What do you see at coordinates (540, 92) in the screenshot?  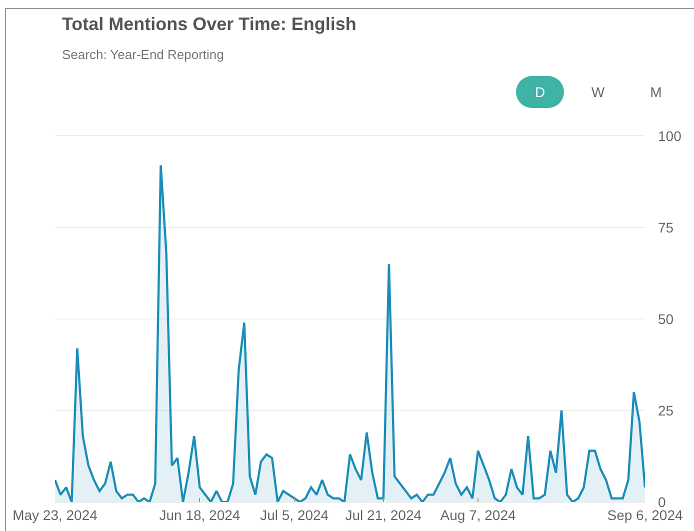 I see `text: D` at bounding box center [540, 92].